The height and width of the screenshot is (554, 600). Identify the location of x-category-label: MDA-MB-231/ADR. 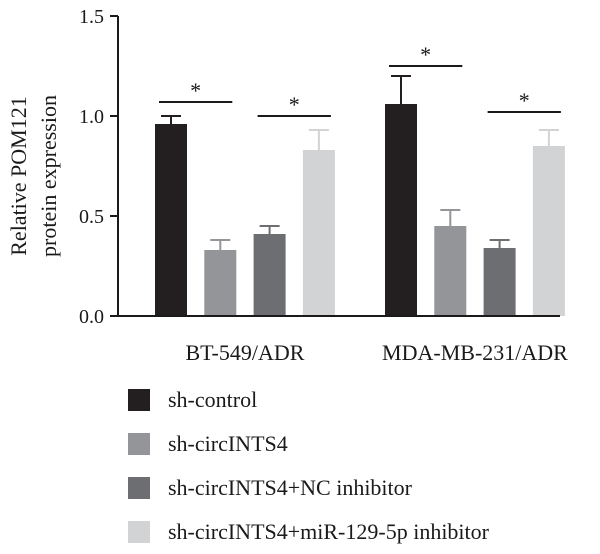
(475, 352).